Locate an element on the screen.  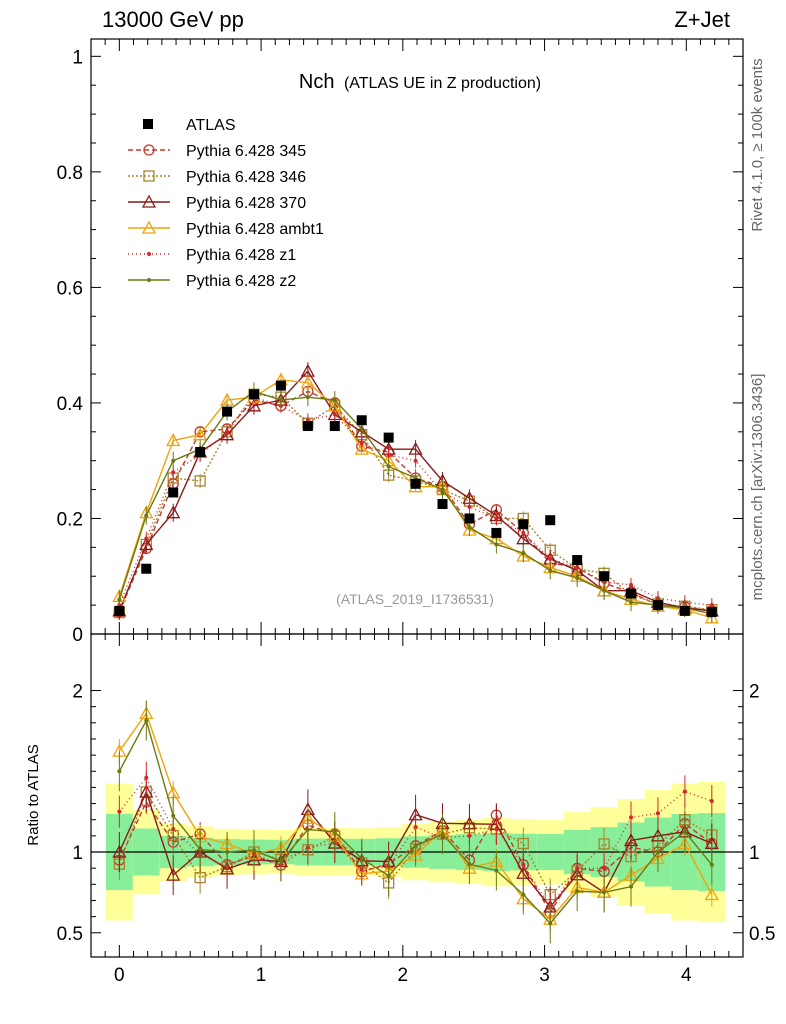
ratio-y-tick-label-right: 1 is located at coordinates (754, 853).